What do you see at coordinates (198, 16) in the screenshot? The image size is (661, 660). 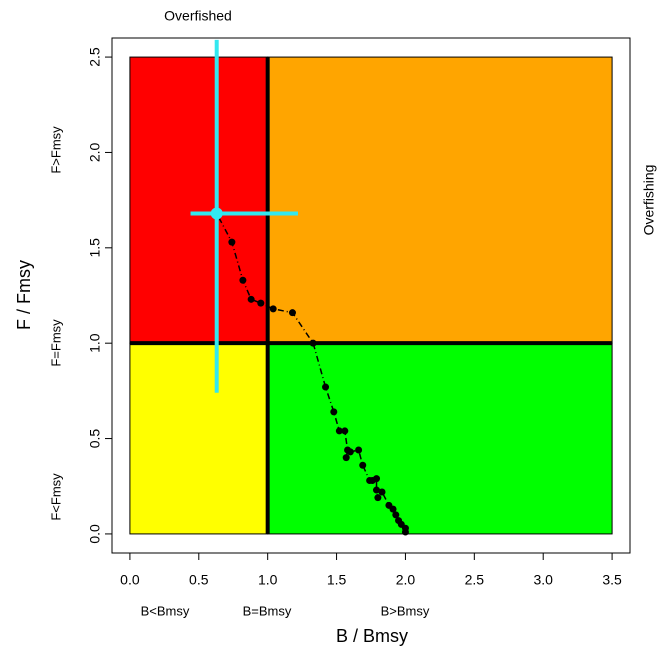 I see `chart-title: Overfished` at bounding box center [198, 16].